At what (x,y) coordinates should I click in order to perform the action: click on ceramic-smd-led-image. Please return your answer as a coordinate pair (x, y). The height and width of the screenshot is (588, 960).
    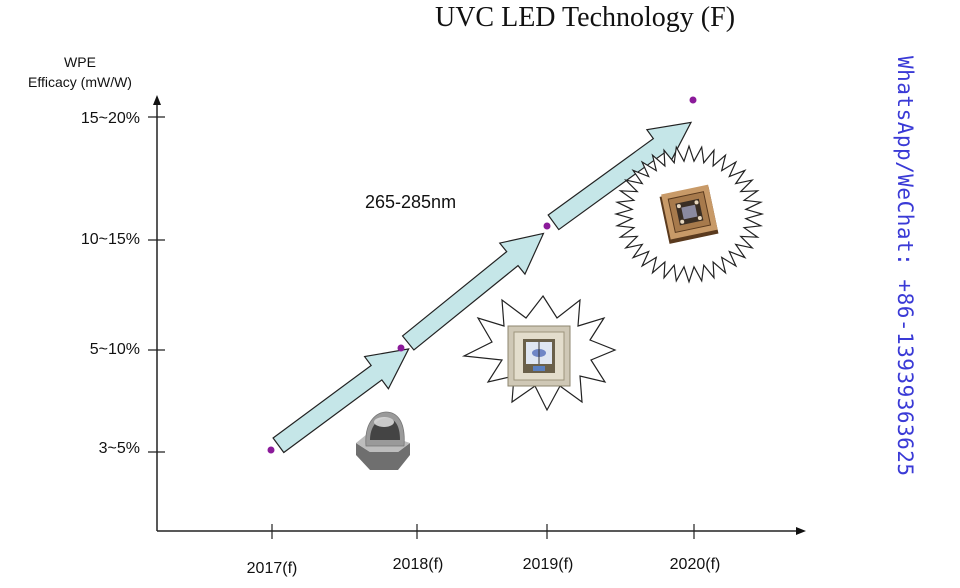
    Looking at the image, I should click on (689, 214).